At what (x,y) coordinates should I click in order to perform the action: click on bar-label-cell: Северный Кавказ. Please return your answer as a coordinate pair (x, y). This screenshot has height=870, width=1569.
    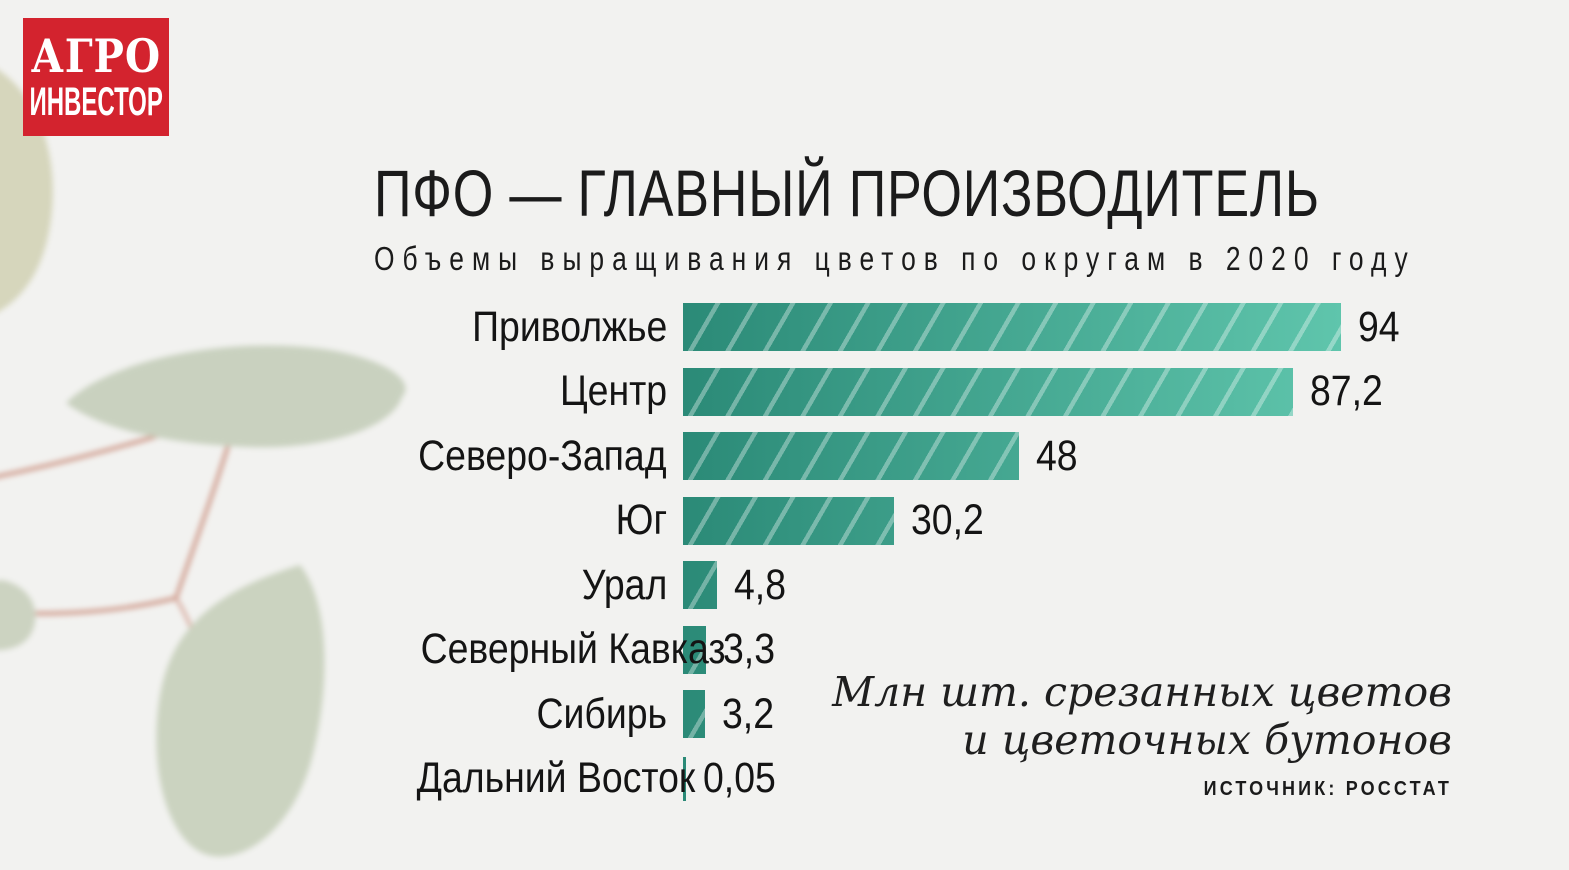
    Looking at the image, I should click on (550, 649).